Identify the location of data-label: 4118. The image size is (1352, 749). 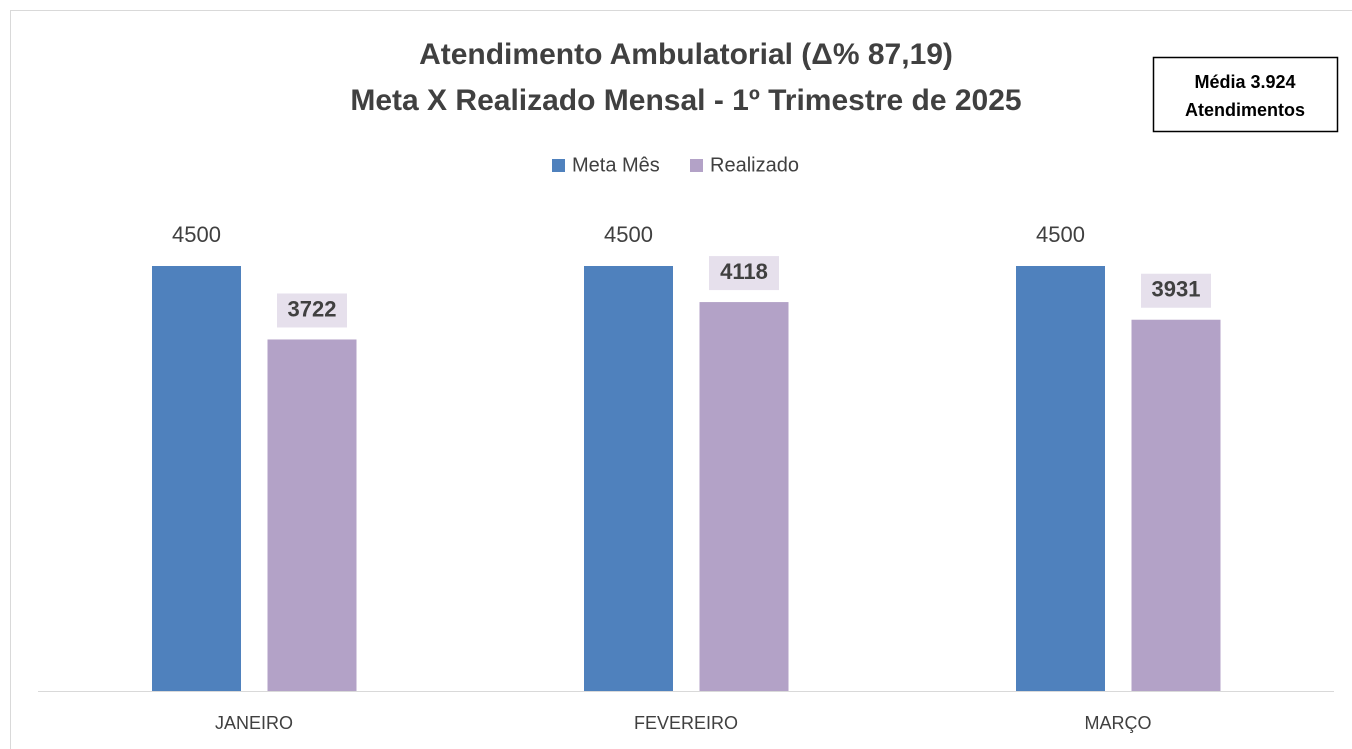
(744, 271).